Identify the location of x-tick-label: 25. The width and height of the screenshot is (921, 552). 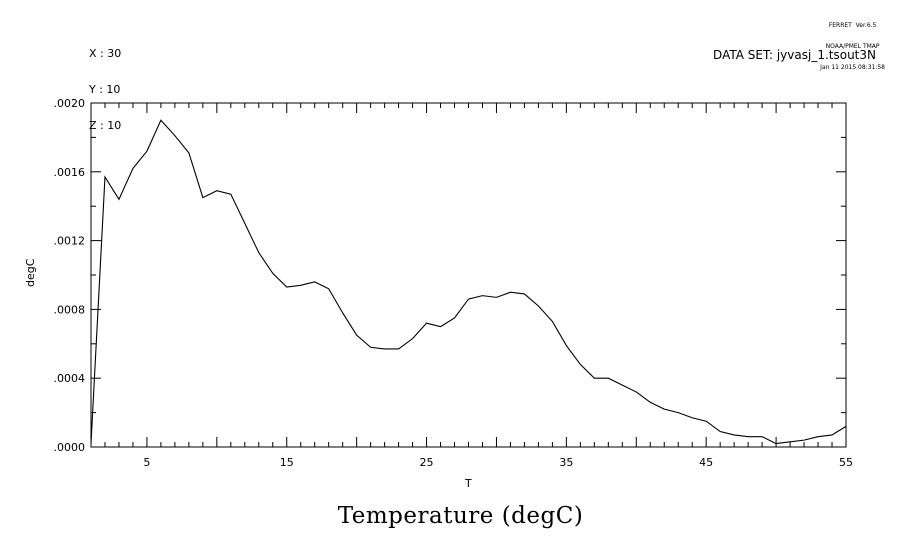
(427, 462).